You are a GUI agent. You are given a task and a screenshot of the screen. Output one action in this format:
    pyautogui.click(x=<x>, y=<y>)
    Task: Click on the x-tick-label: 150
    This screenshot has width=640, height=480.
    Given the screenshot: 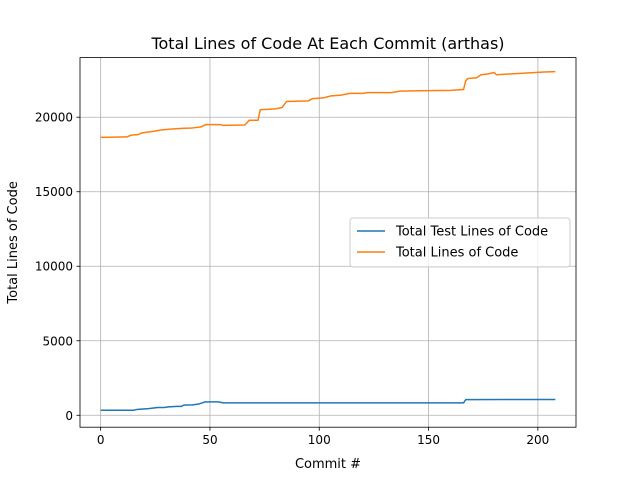 What is the action you would take?
    pyautogui.click(x=428, y=440)
    